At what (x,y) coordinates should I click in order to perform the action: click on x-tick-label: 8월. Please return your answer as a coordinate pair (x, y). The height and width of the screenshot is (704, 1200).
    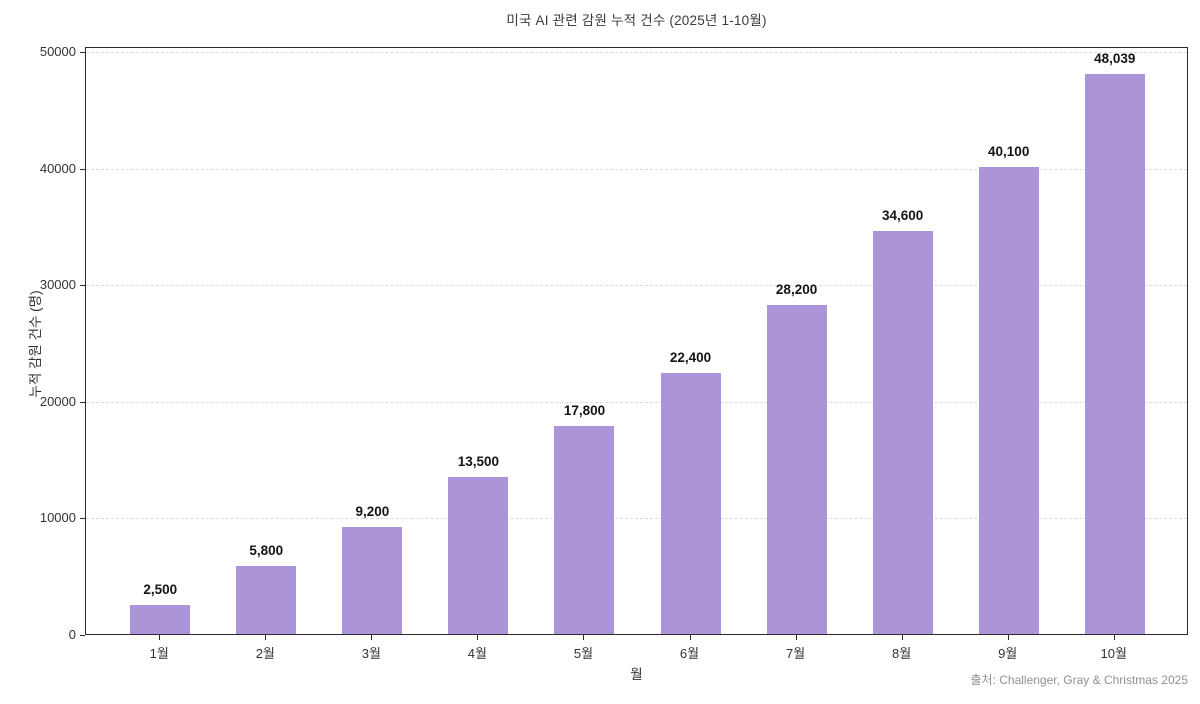
    Looking at the image, I should click on (902, 653).